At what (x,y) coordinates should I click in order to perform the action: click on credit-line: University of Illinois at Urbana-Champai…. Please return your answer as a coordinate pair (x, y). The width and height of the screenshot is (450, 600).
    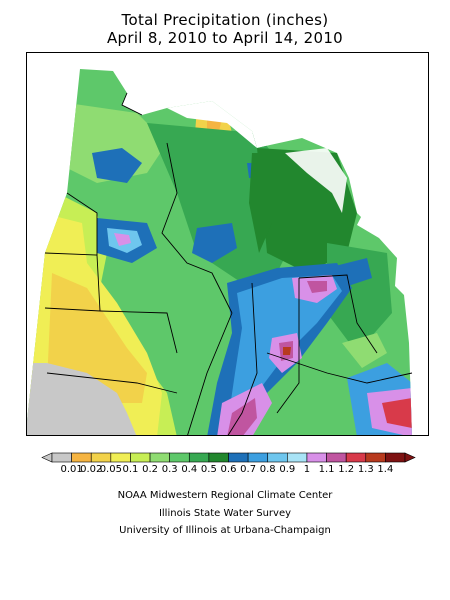
    Looking at the image, I should click on (225, 530).